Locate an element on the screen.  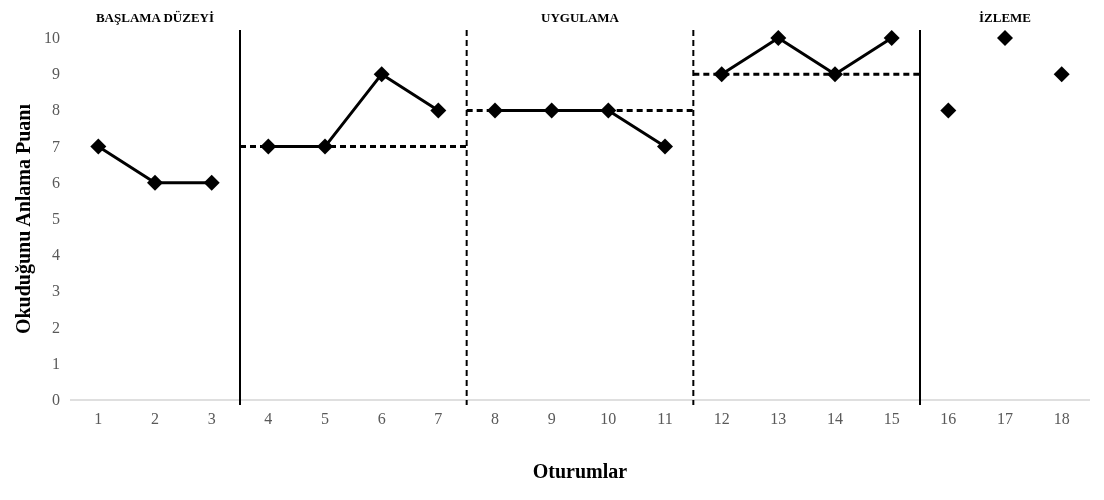
y-tick-label: 3 is located at coordinates (56, 291).